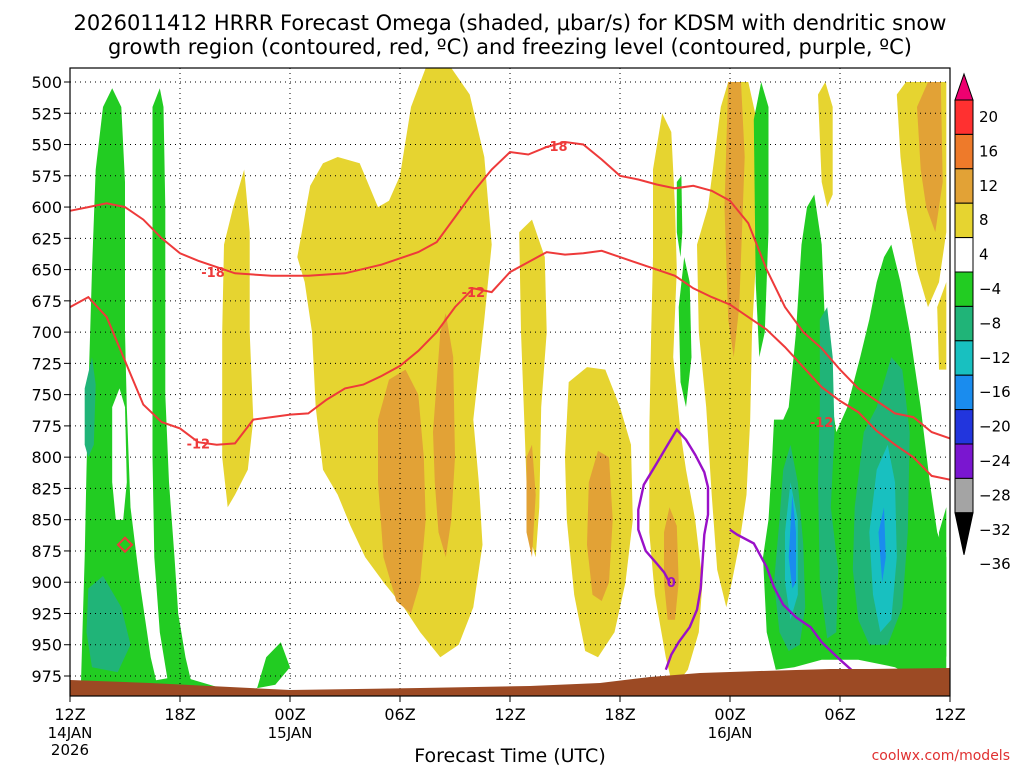 Image resolution: width=1024 pixels, height=768 pixels. I want to click on dgz-label-minus12-c: -12, so click(822, 423).